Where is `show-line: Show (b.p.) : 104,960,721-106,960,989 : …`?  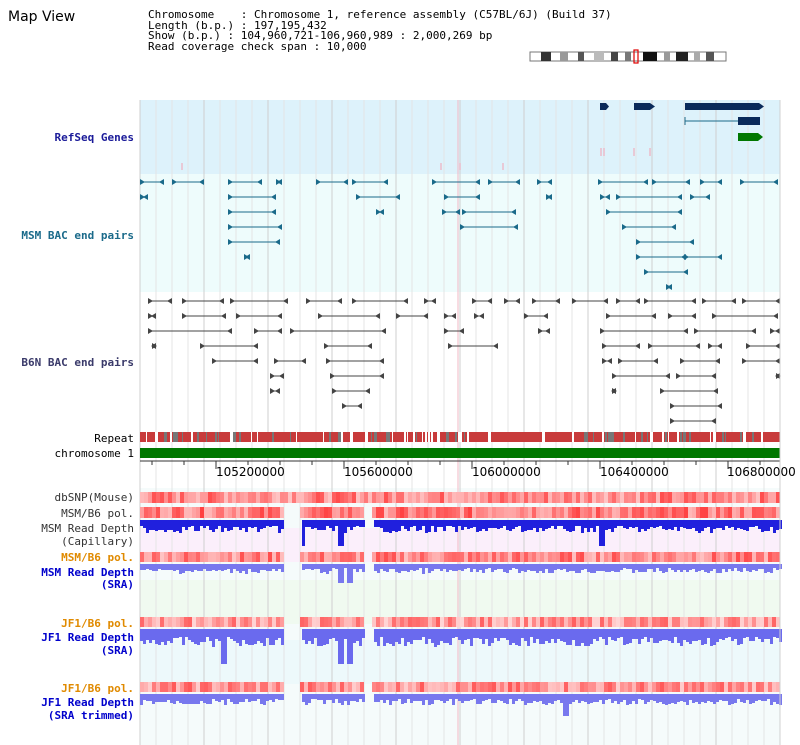
show-line: Show (b.p.) : 104,960,721-106,960,989 : … is located at coordinates (320, 35).